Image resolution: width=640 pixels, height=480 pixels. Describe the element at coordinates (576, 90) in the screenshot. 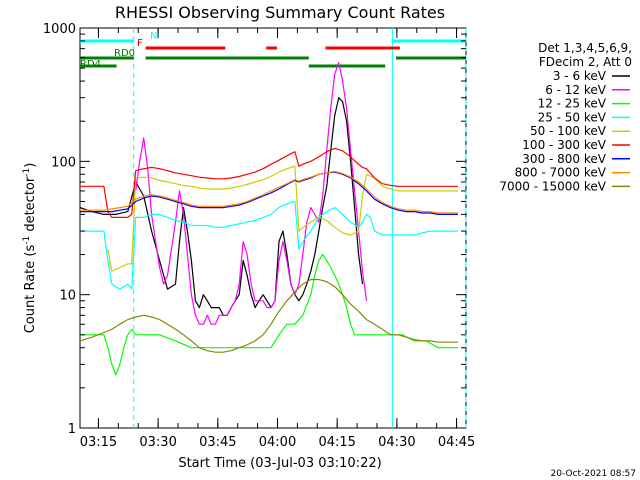

I see `legend-entry-label: 6 - 12 keV` at that location.